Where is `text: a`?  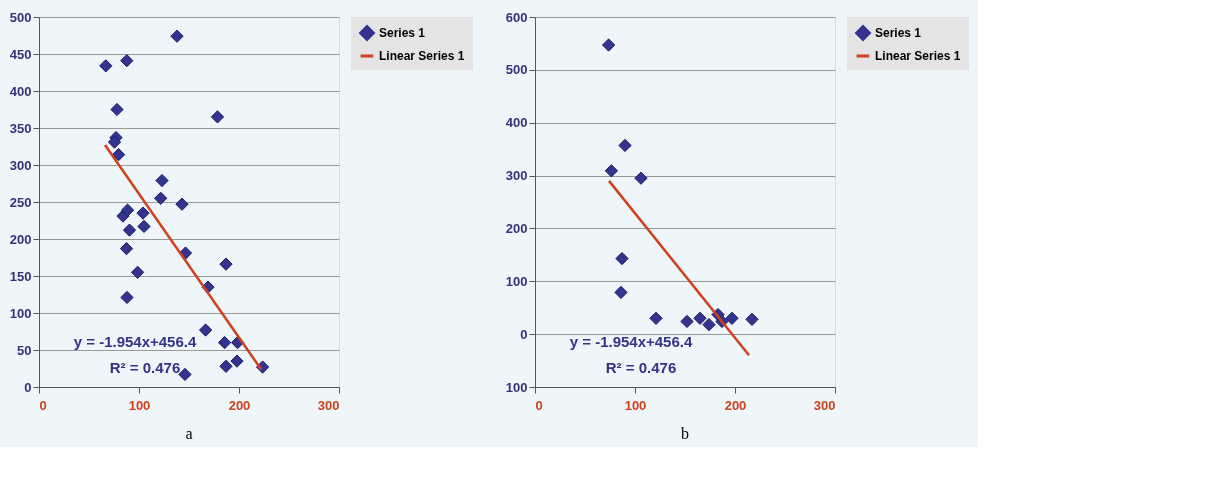 text: a is located at coordinates (189, 433).